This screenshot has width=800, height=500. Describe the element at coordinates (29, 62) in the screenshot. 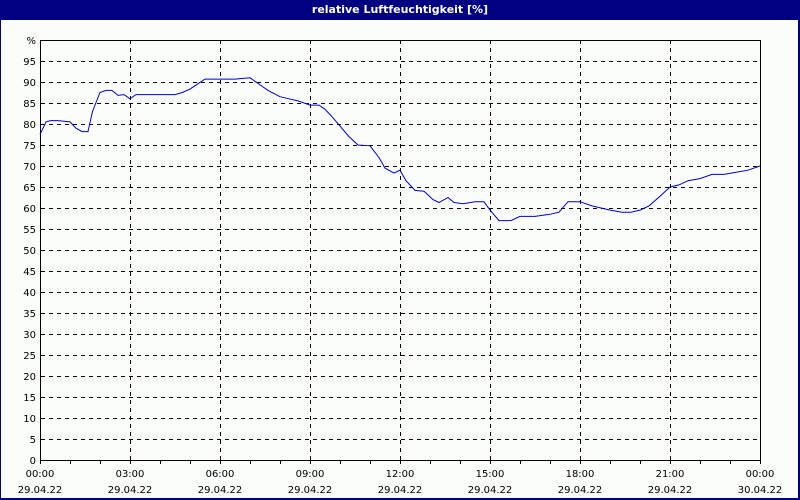

I see `y-tick-label: 95` at that location.